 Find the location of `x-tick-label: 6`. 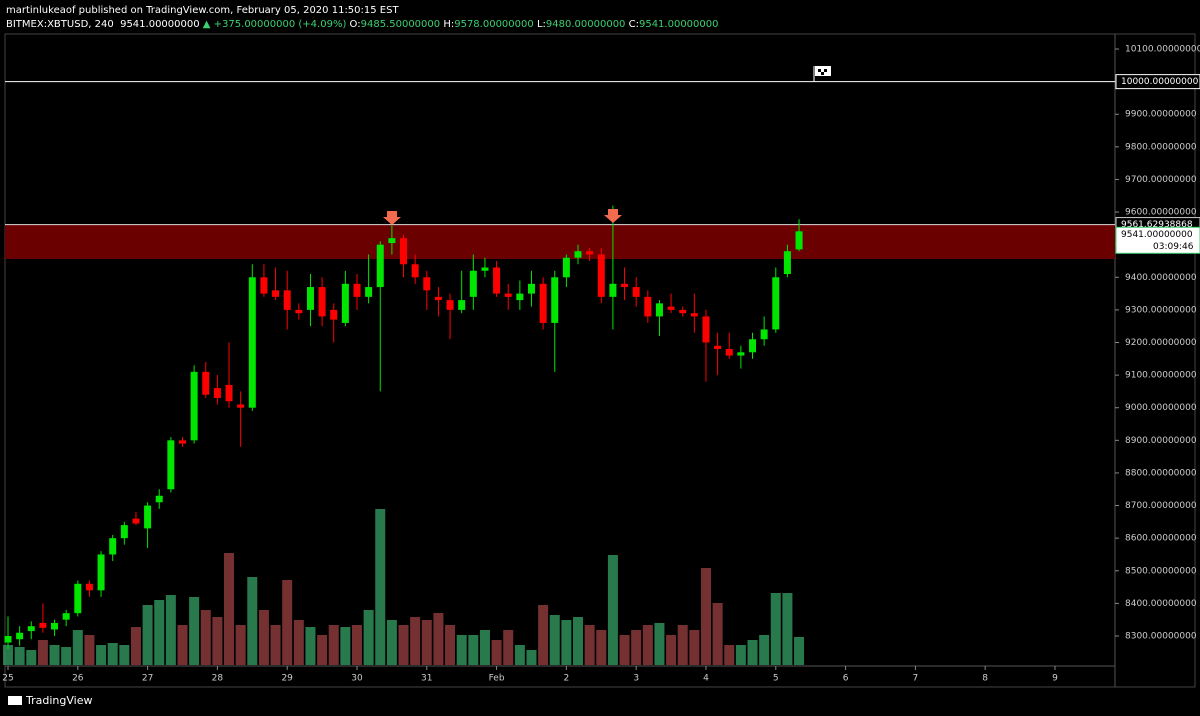

x-tick-label: 6 is located at coordinates (846, 679).